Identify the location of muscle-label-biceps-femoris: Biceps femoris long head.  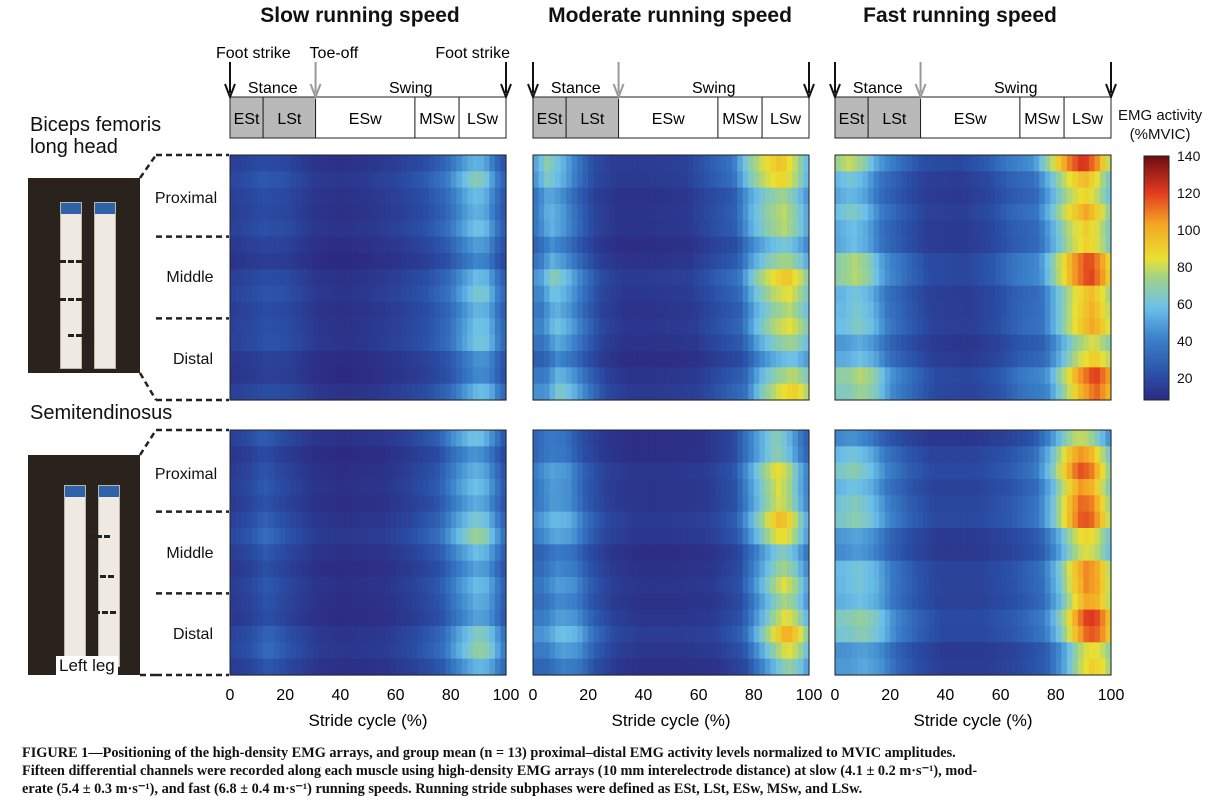
(95, 136).